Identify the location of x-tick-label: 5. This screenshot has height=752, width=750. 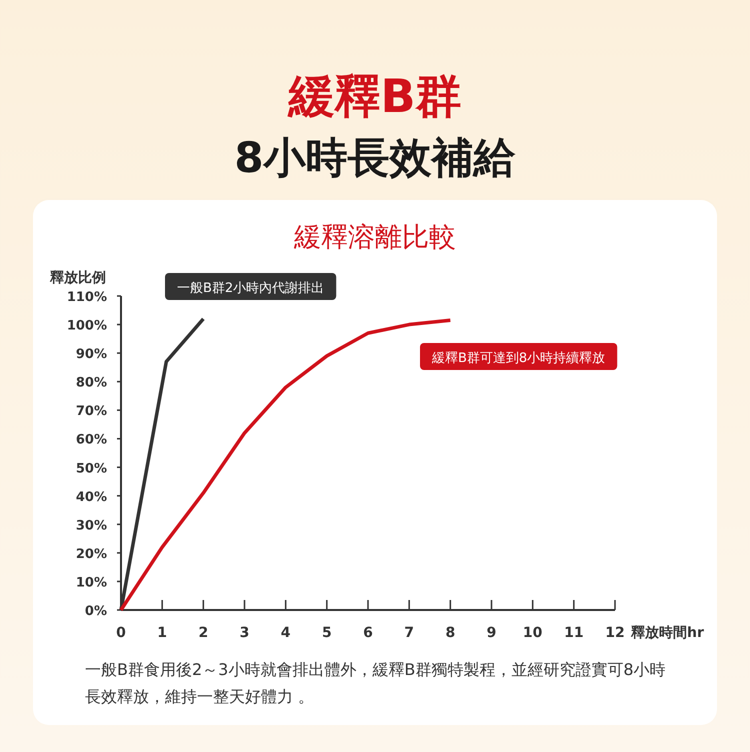
(327, 633).